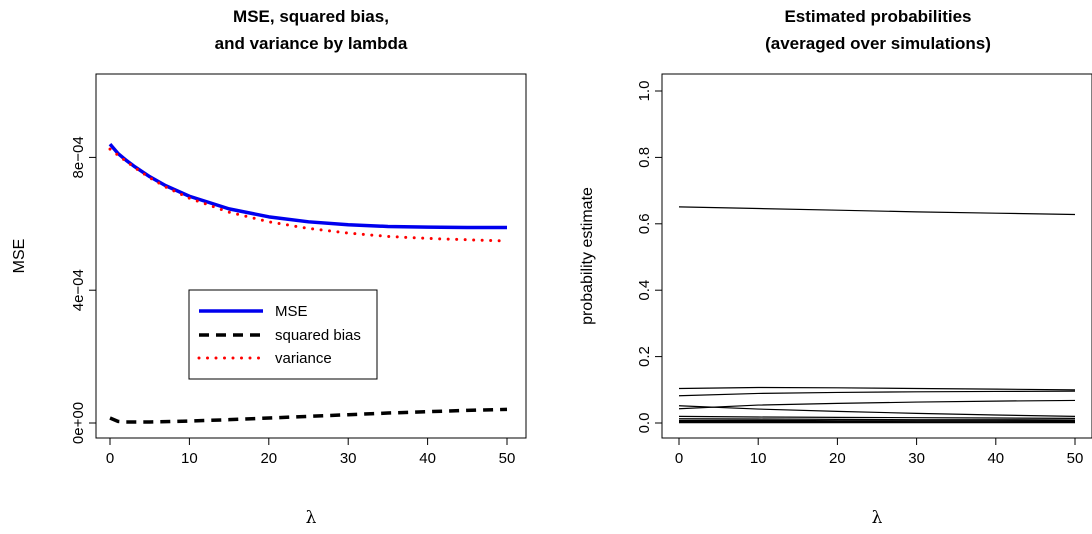 The width and height of the screenshot is (1092, 534). Describe the element at coordinates (837, 458) in the screenshot. I see `right-x-tick-label: 20` at that location.